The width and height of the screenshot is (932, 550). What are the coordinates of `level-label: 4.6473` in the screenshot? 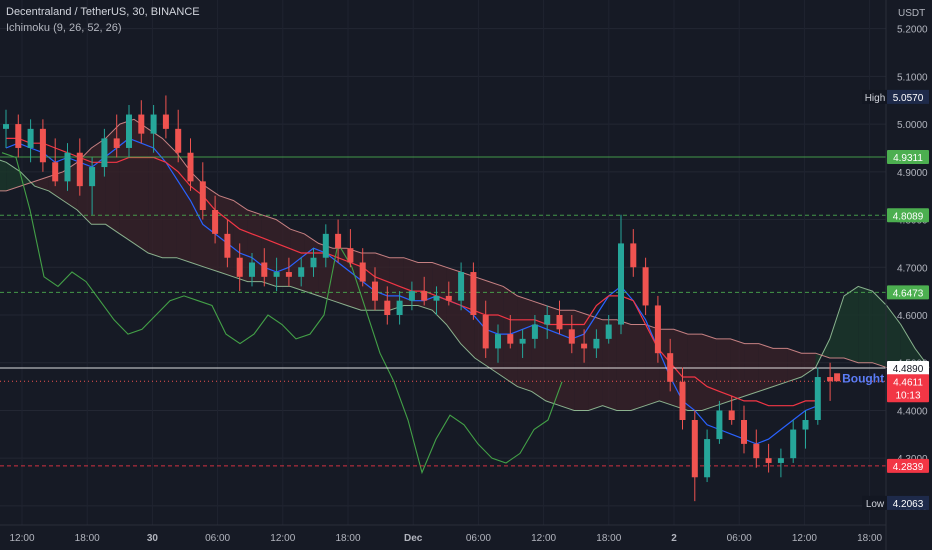 It's located at (908, 293).